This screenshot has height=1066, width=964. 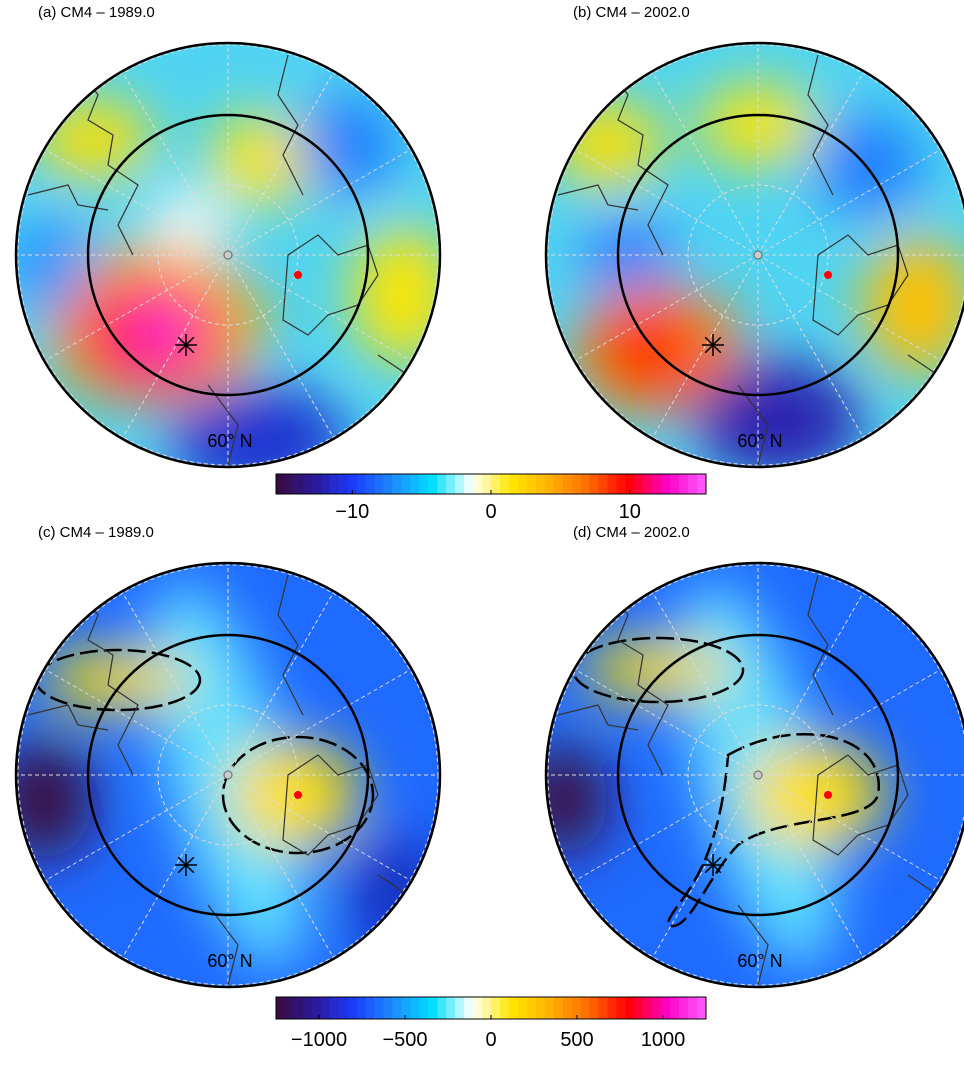 What do you see at coordinates (631, 532) in the screenshot?
I see `panel-title: (d) CM4 – 2002.0` at bounding box center [631, 532].